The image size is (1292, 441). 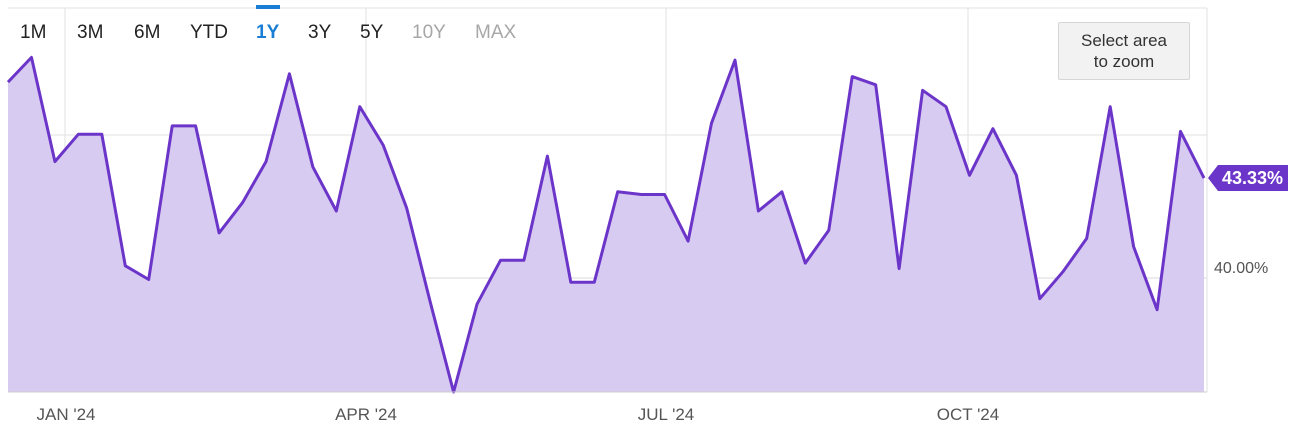 I want to click on last-value-label: 43.33%, so click(x=1252, y=178).